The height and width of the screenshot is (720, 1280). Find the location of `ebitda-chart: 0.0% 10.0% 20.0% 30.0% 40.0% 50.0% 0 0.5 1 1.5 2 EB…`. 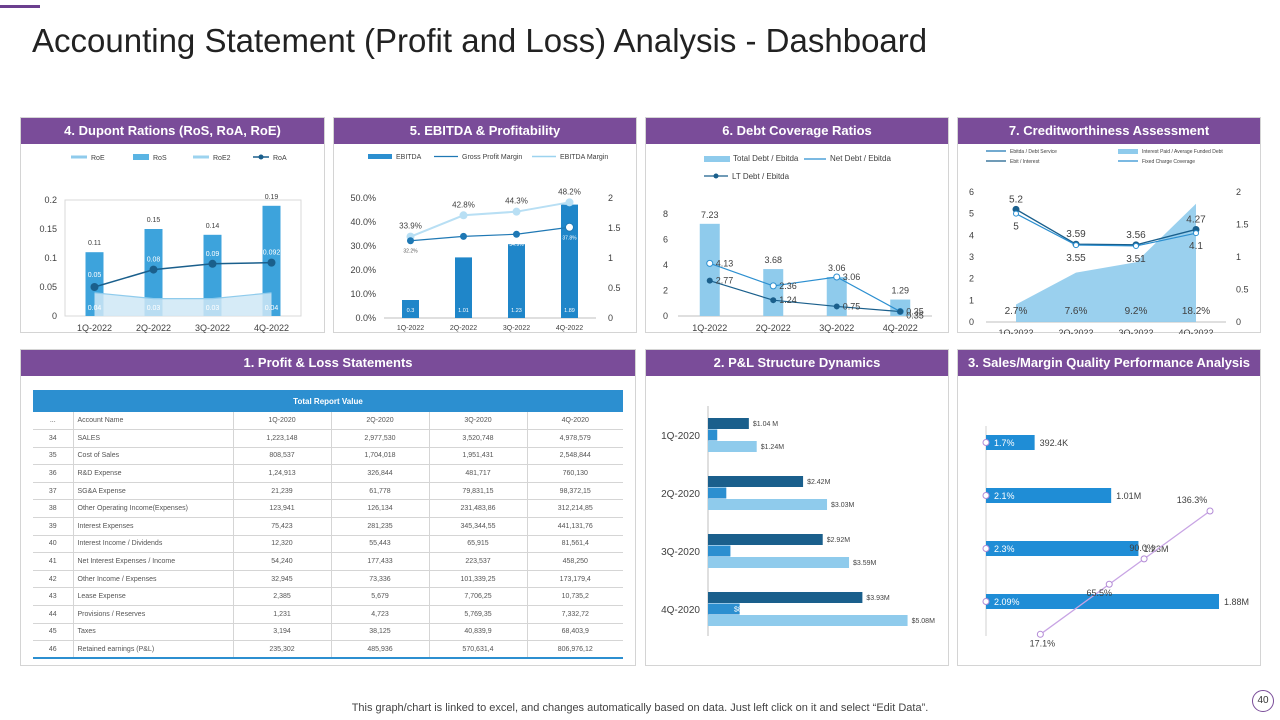

ebitda-chart: 0.0% 10.0% 20.0% 30.0% 40.0% 50.0% 0 0.5 1 1.5 2 EB… is located at coordinates (486, 239).